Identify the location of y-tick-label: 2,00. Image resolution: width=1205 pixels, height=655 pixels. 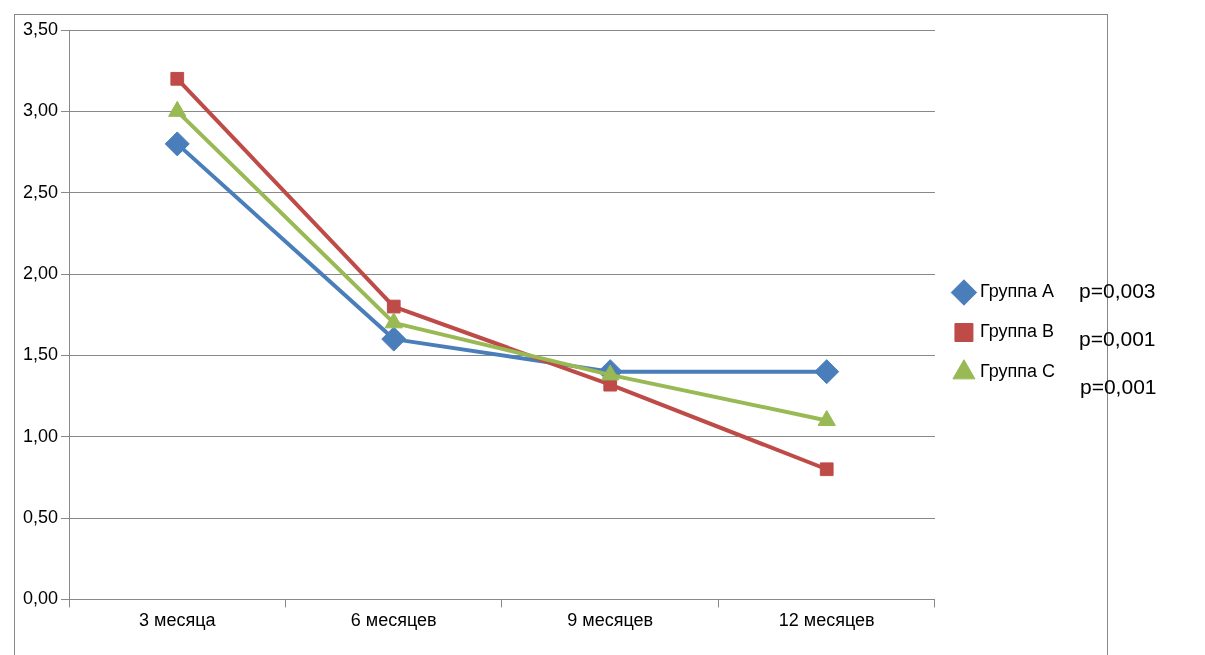
(40, 273).